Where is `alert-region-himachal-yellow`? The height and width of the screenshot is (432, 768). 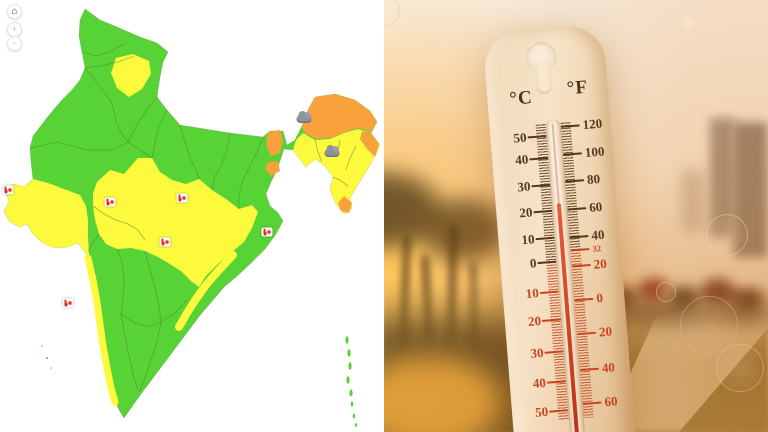
alert-region-himachal-yellow is located at coordinates (131, 75).